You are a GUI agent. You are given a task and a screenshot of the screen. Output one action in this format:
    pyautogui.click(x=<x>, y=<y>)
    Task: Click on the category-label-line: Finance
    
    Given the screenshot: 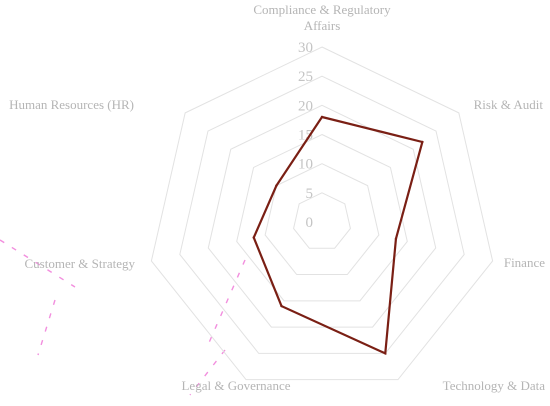 What is the action you would take?
    pyautogui.click(x=524, y=262)
    